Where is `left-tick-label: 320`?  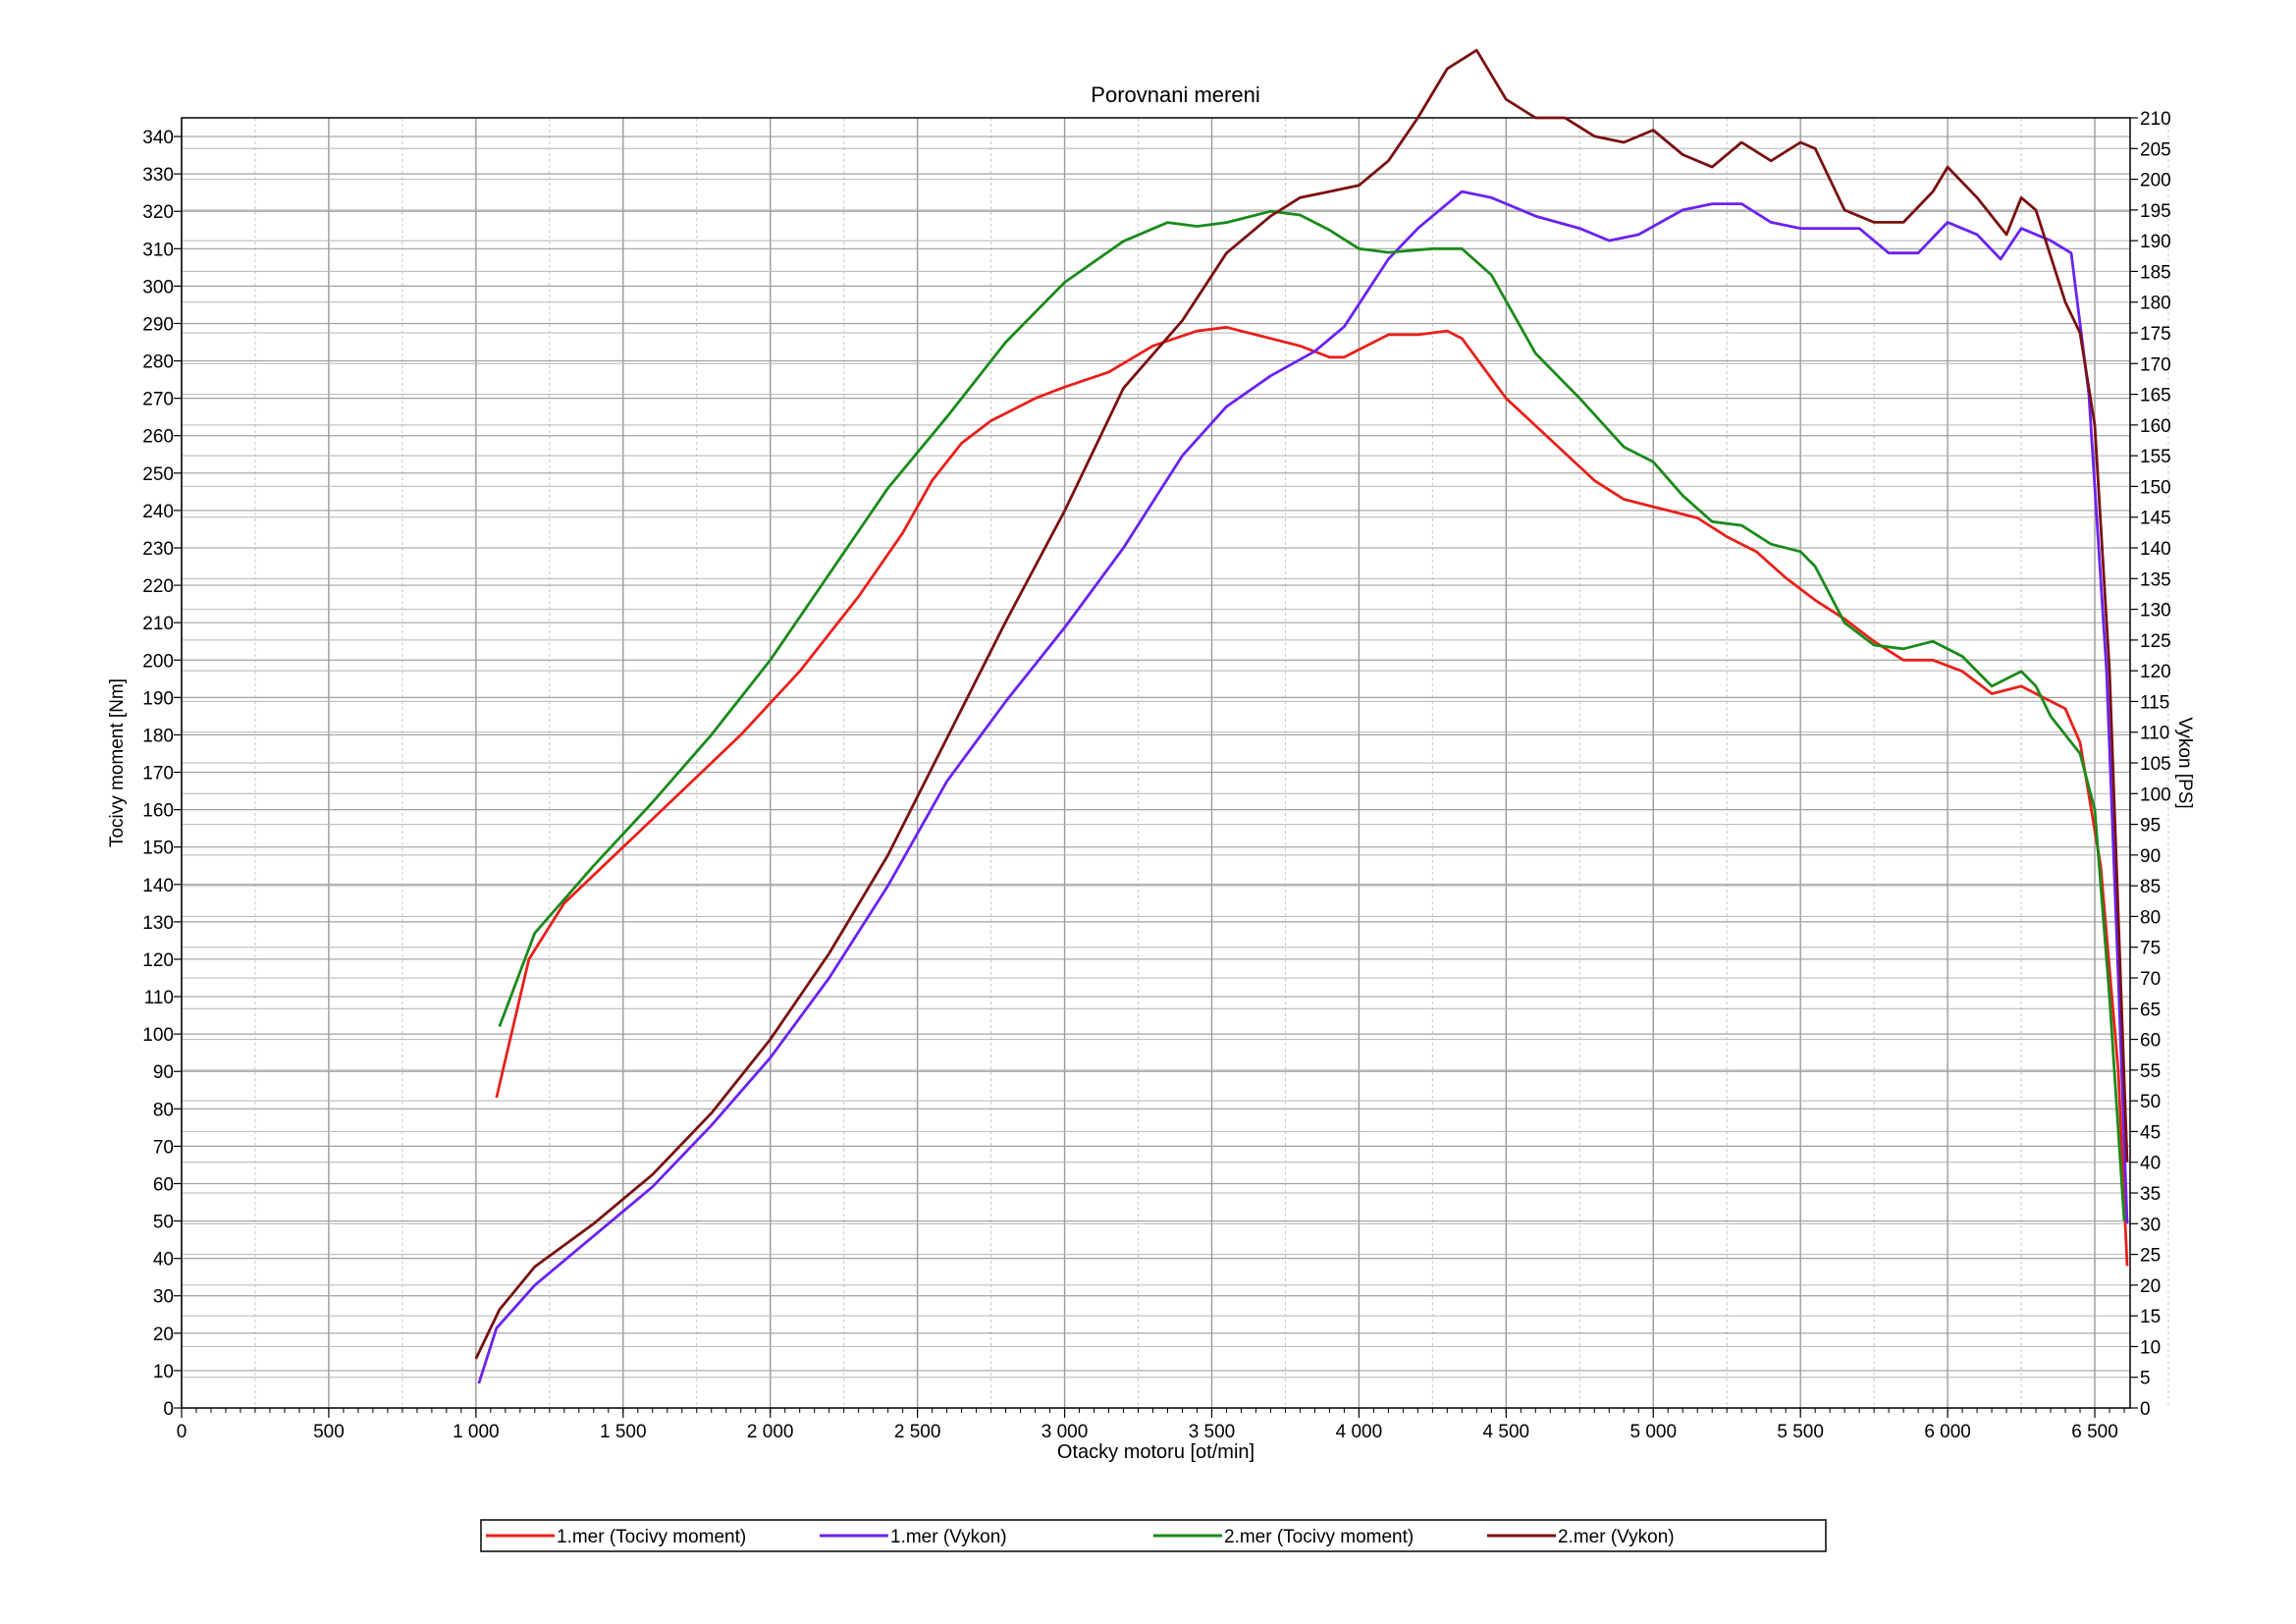 left-tick-label: 320 is located at coordinates (158, 212).